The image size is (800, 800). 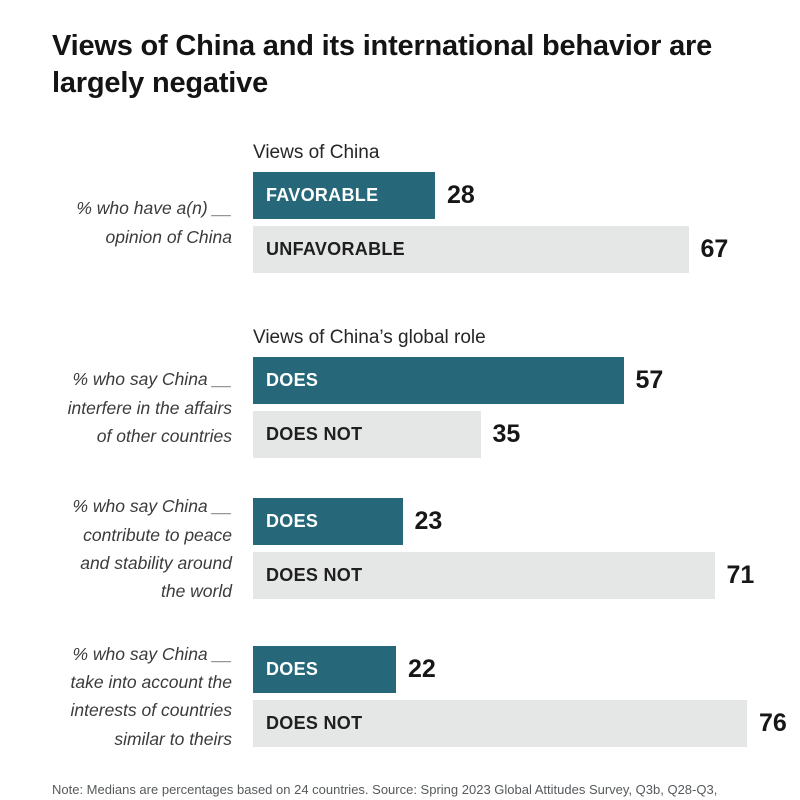 I want to click on bar-value: 71, so click(x=740, y=575).